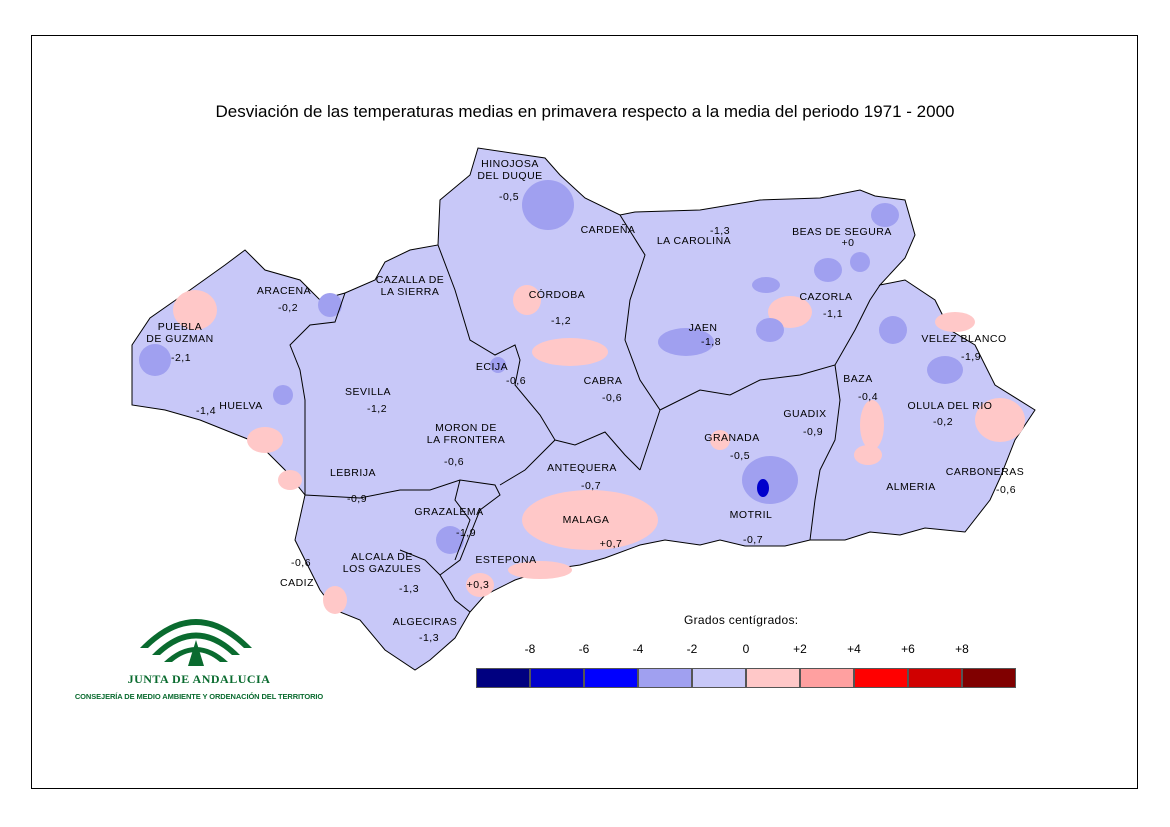 The image size is (1170, 827). Describe the element at coordinates (731, 438) in the screenshot. I see `station-name: GRANADA` at that location.